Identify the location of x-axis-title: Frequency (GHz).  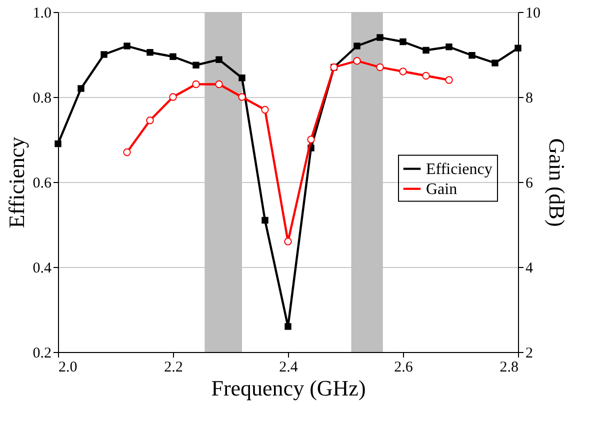
(288, 388).